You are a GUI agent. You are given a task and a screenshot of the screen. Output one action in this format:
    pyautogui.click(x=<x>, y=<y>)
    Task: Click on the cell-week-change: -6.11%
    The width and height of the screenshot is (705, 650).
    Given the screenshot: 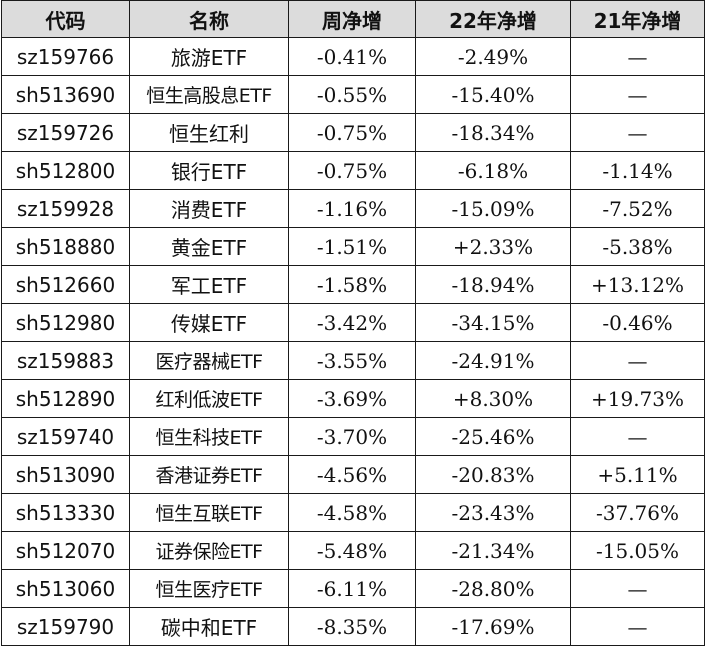 What is the action you would take?
    pyautogui.click(x=352, y=588)
    